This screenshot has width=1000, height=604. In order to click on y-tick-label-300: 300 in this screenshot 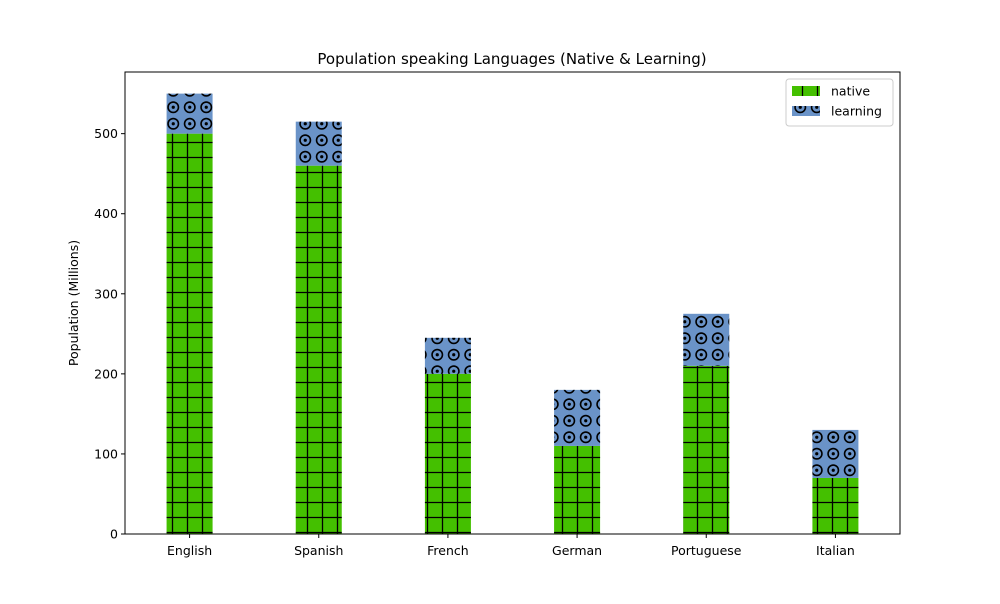, I will do `click(106, 293)`.